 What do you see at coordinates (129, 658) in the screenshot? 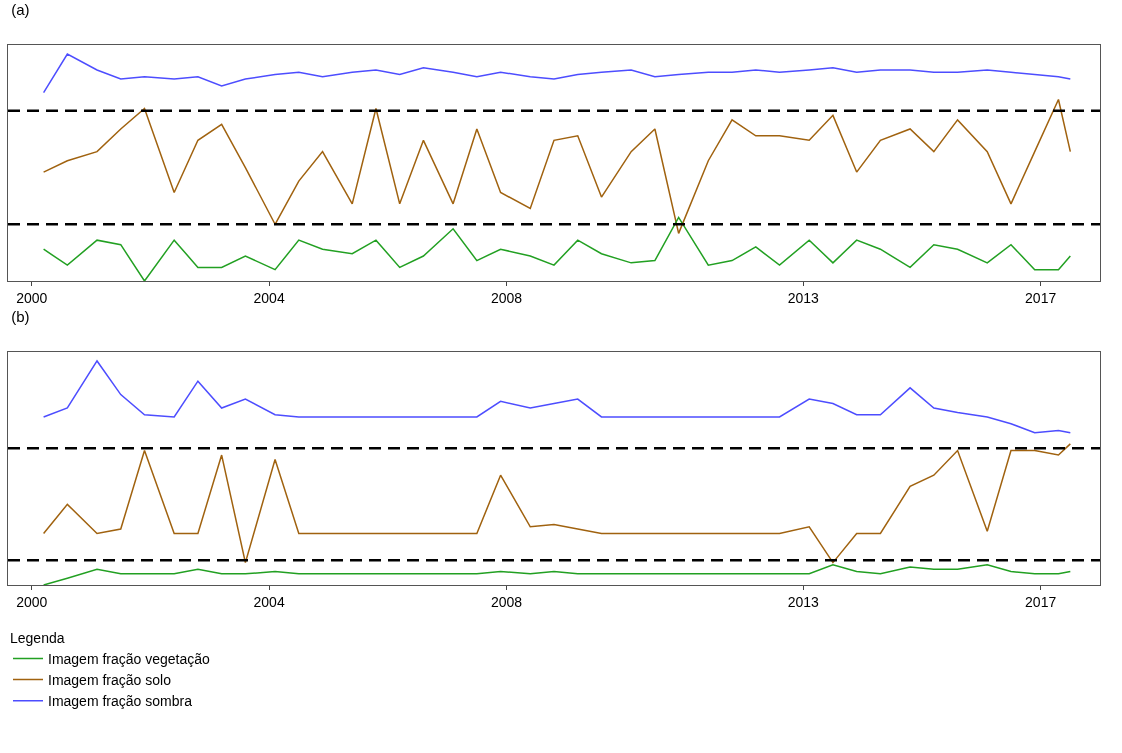
I see `legend-label: Imagem fração vegetação` at bounding box center [129, 658].